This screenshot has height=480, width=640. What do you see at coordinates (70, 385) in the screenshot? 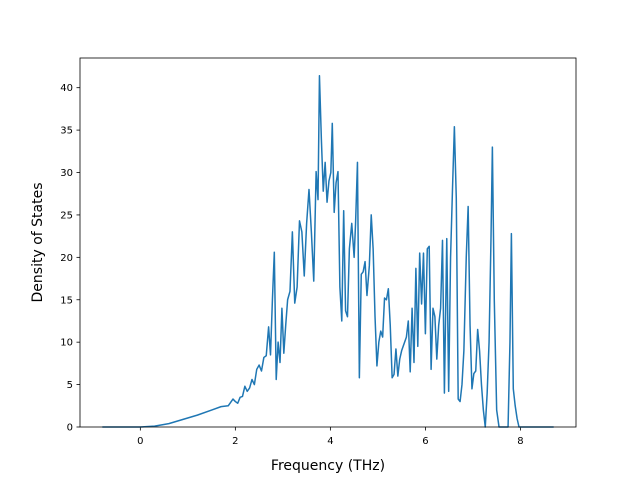
I see `y-tick-label: 5` at bounding box center [70, 385].